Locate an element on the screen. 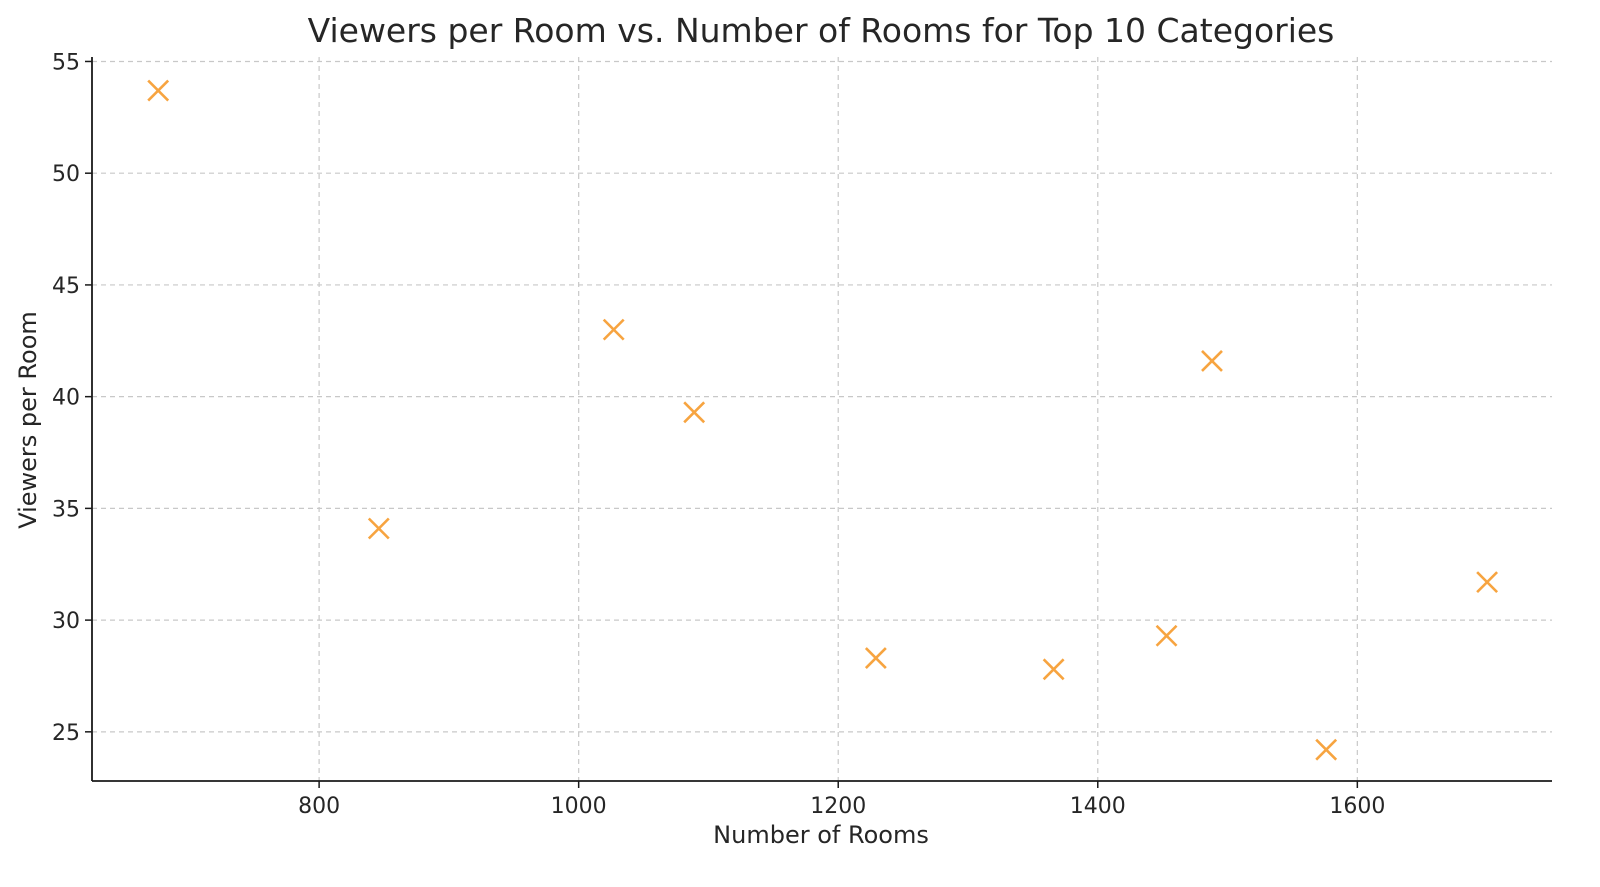 Image resolution: width=1600 pixels, height=887 pixels. x-tick-label: 1400 is located at coordinates (1098, 806).